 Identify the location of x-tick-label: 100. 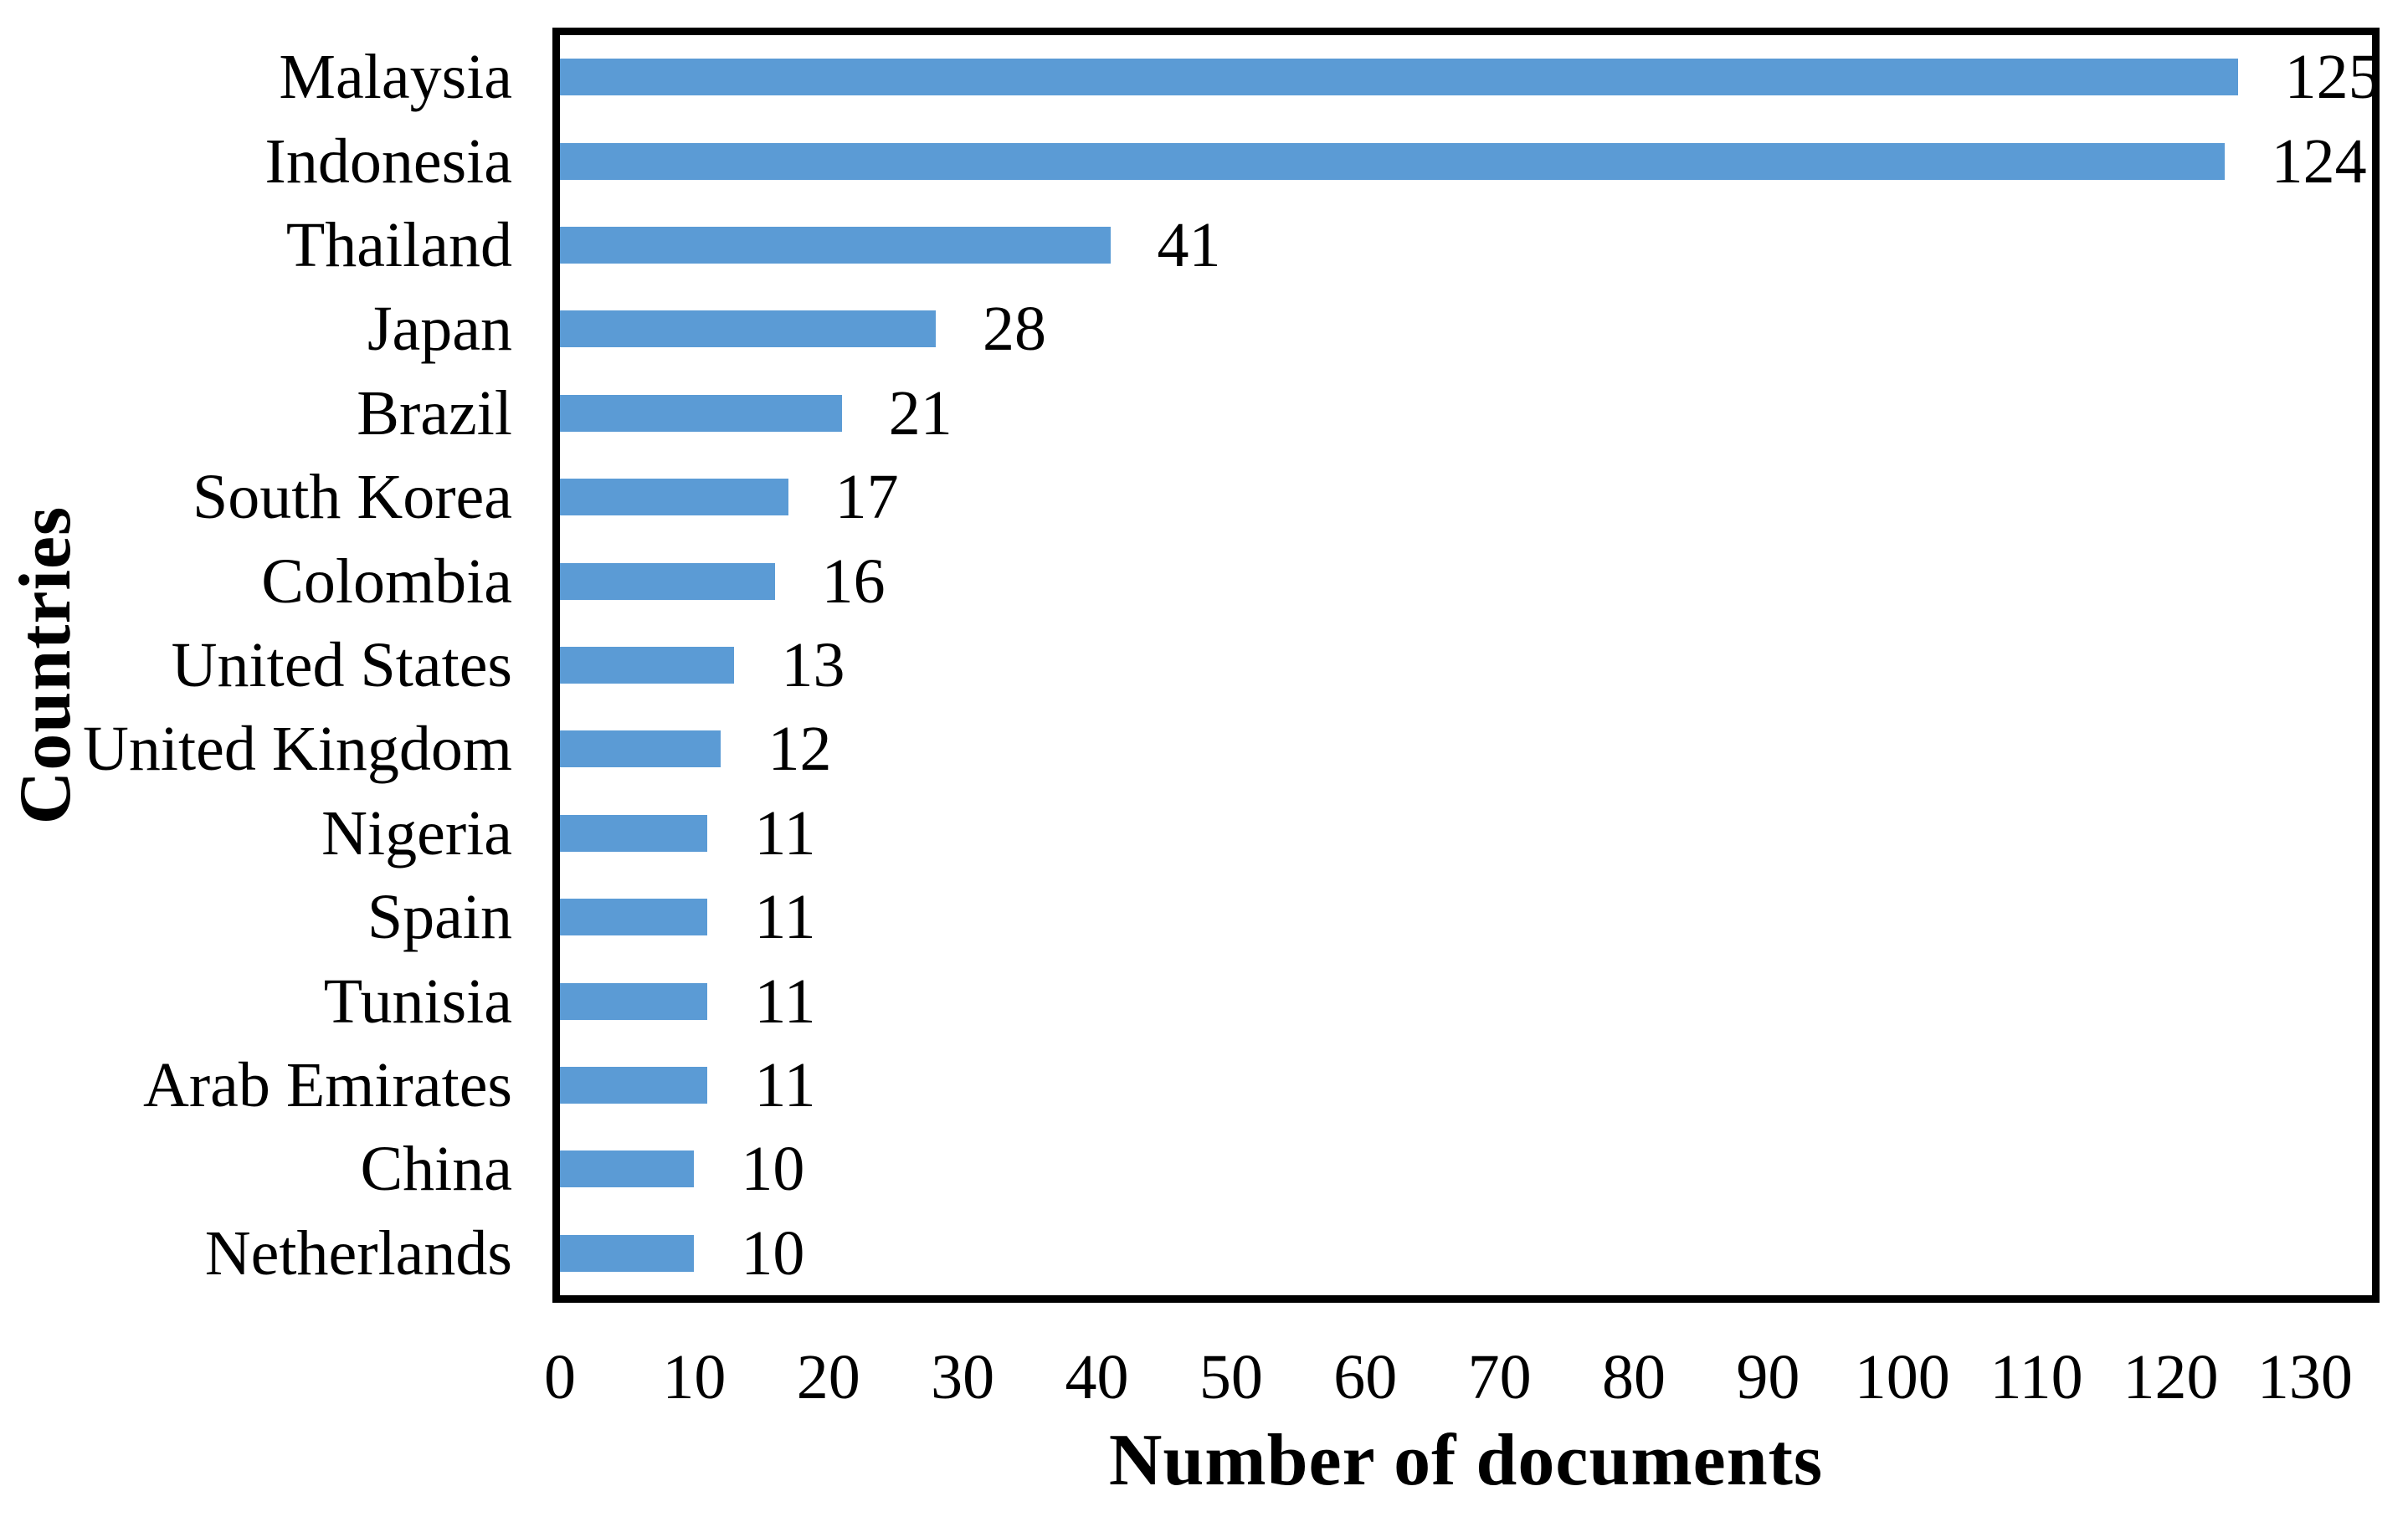
(1902, 1377).